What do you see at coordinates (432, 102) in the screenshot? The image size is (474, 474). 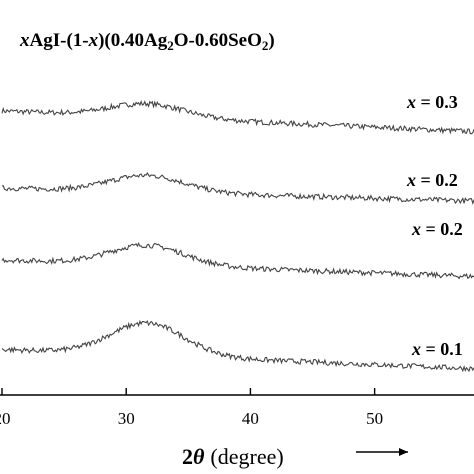 I see `series-label-1: x = 0.3` at bounding box center [432, 102].